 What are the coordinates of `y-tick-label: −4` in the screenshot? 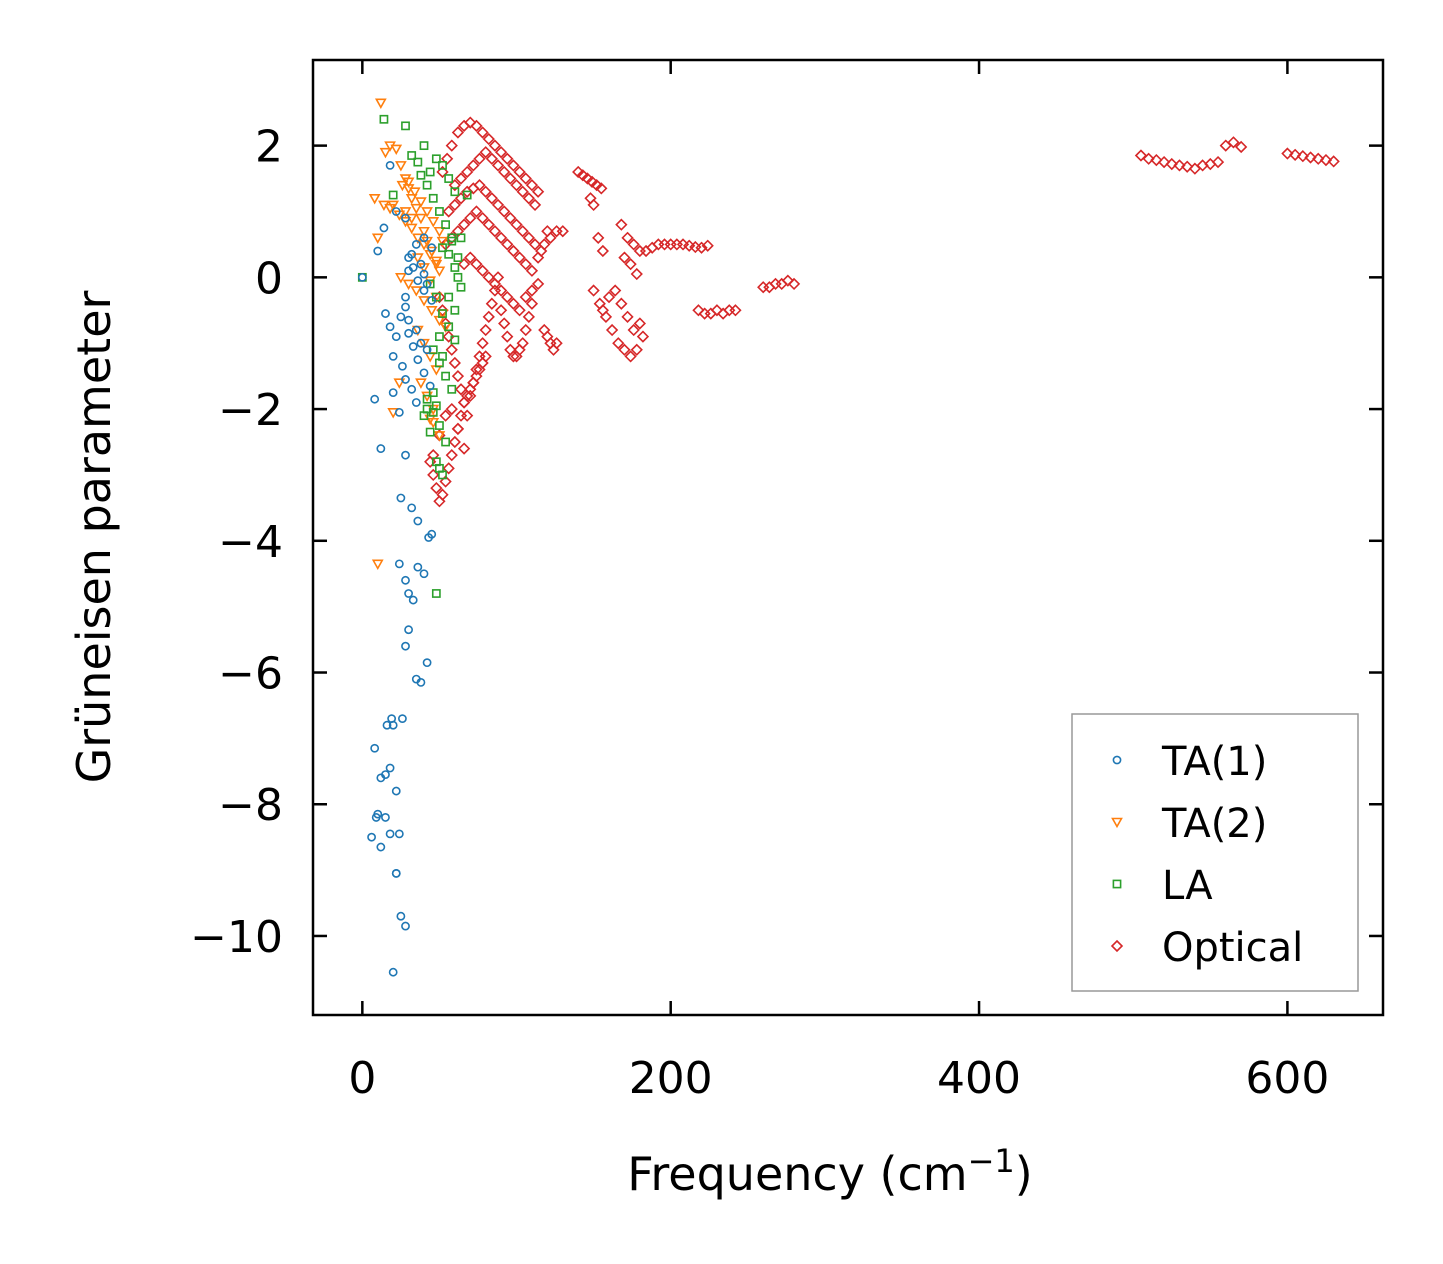 It's located at (250, 542).